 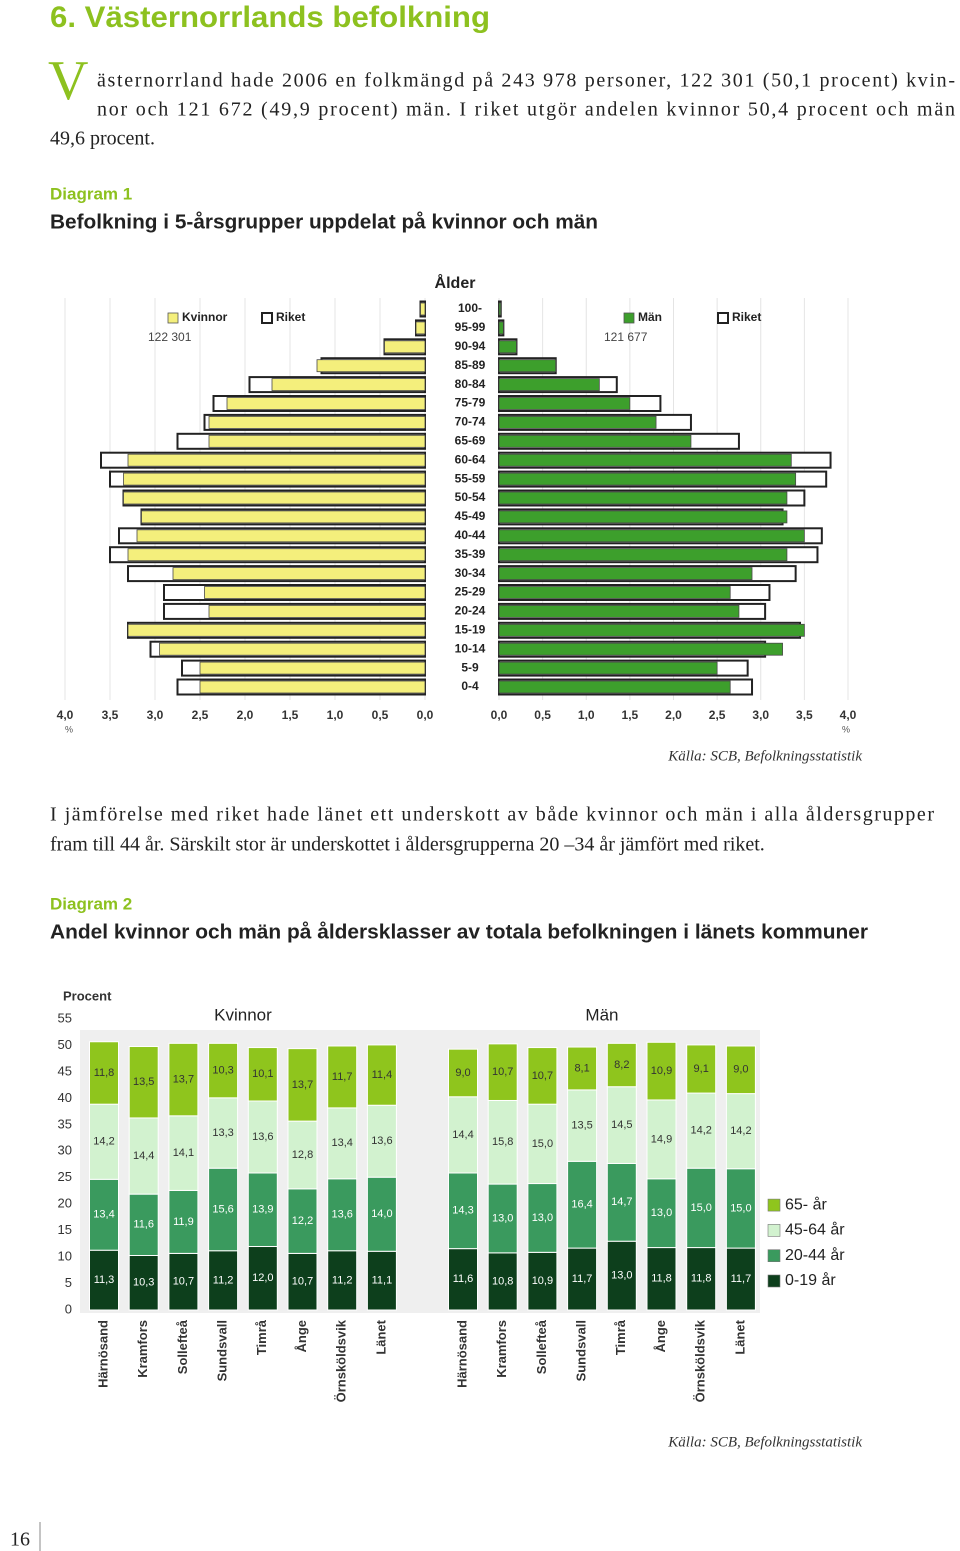 What do you see at coordinates (65, 1017) in the screenshot?
I see `y-tick-label: 55` at bounding box center [65, 1017].